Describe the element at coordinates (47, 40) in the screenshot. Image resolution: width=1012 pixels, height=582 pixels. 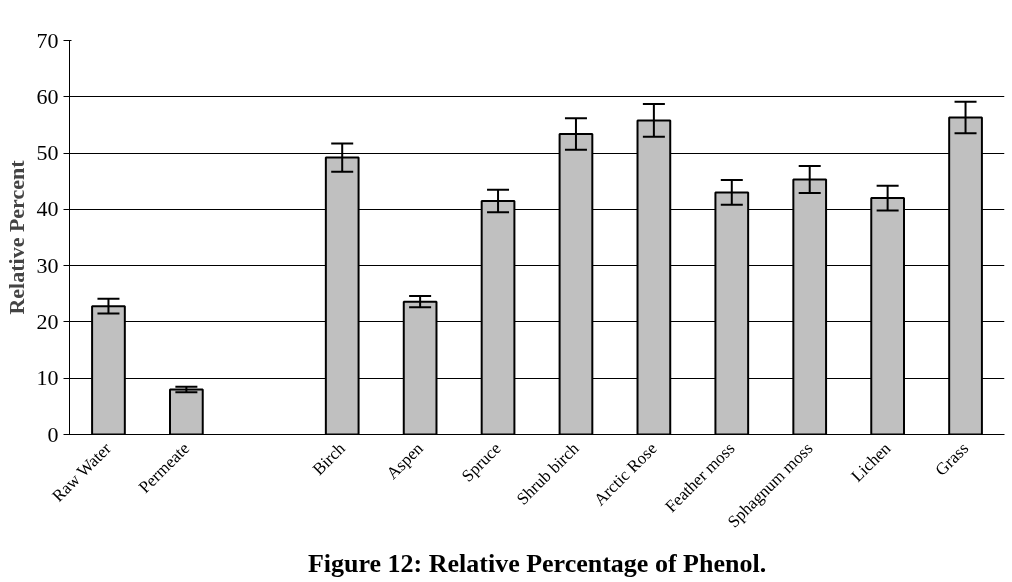
I see `y-tick-label: 70` at that location.